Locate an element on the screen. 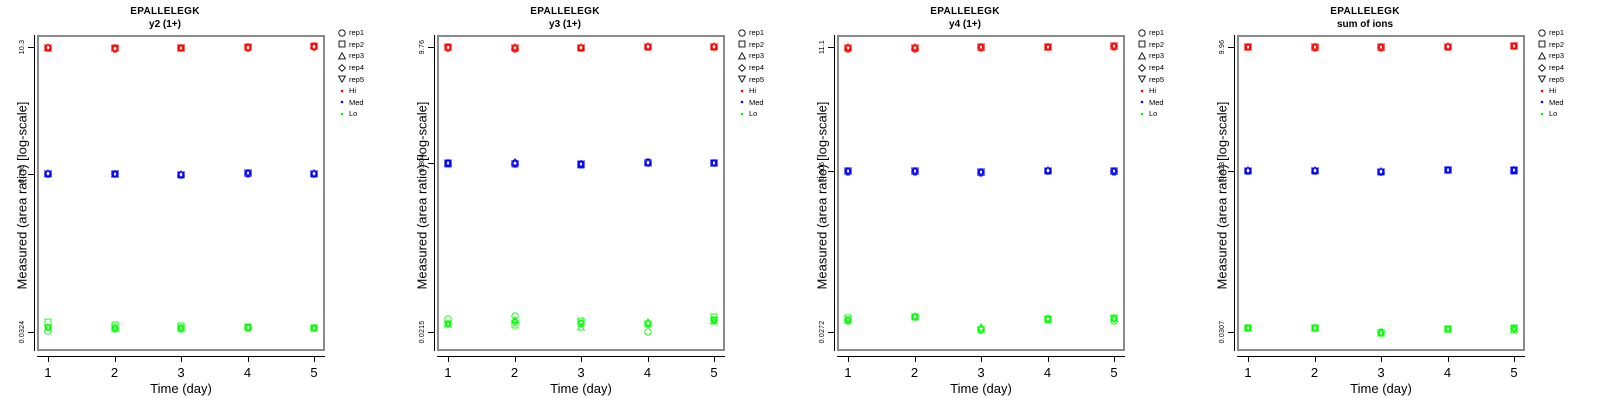  legend-item-rep5: rep5 is located at coordinates (767, 79).